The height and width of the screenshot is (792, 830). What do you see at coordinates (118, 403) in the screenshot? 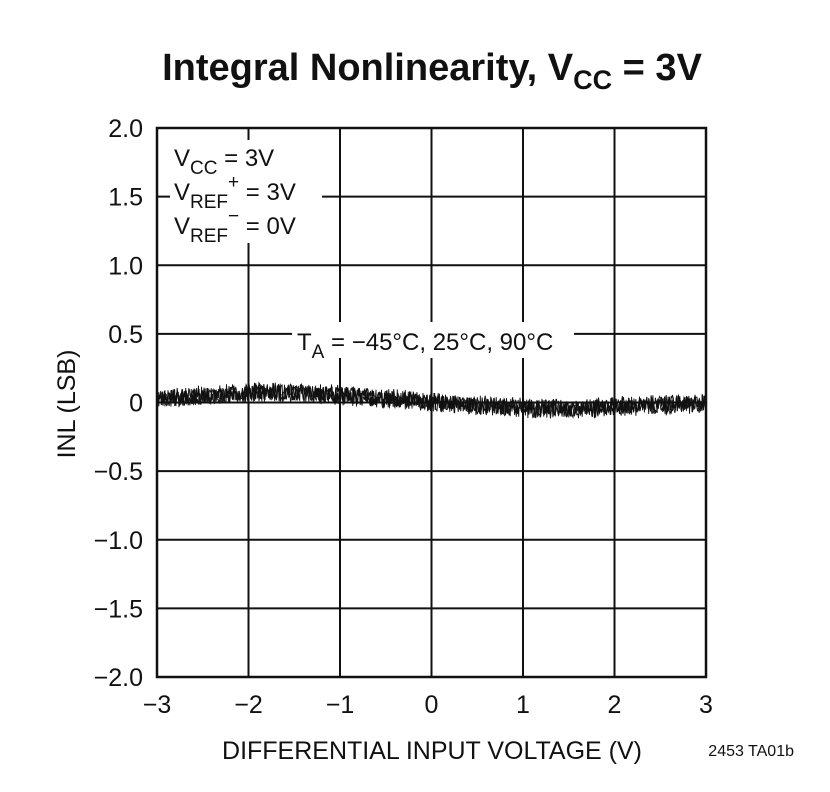
I see `y-axis-ticks: 2.0 1.5 1.0 0.5 0 −0.5 −1.0 −1.5 −2.0` at bounding box center [118, 403].